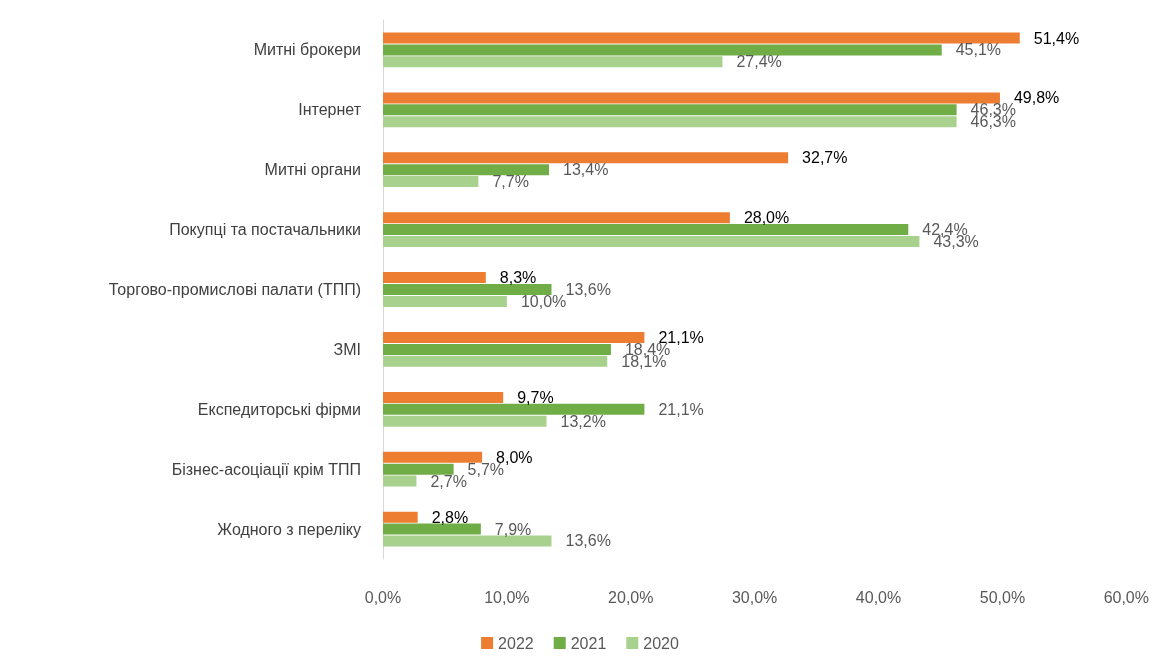 This screenshot has width=1160, height=664. What do you see at coordinates (450, 517) in the screenshot?
I see `data-label: 2,8%` at bounding box center [450, 517].